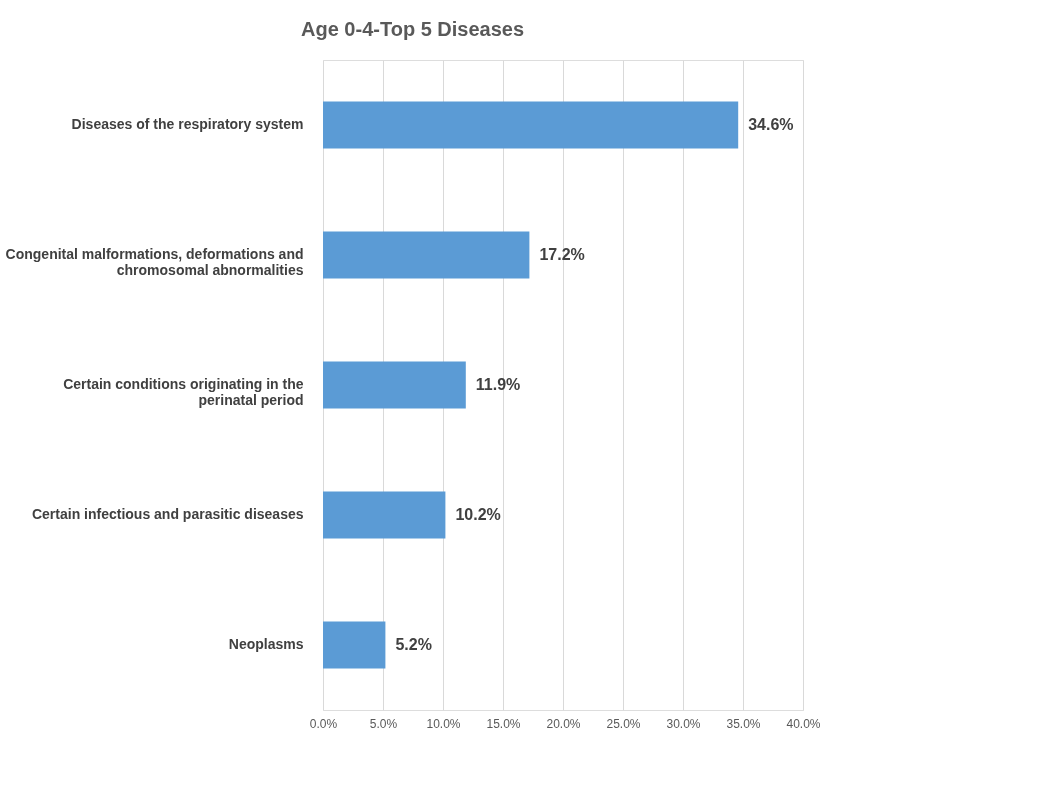 The image size is (1039, 793). What do you see at coordinates (183, 392) in the screenshot?
I see `y-tick-label: Certain conditions originating in the perinatal period` at bounding box center [183, 392].